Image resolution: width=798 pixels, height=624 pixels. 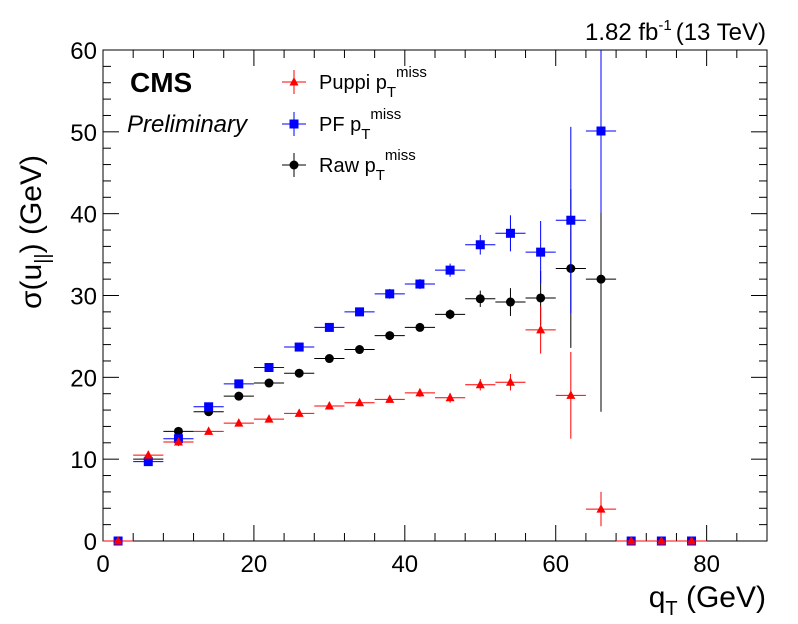 I want to click on x-tick-label: 0, so click(x=102, y=564).